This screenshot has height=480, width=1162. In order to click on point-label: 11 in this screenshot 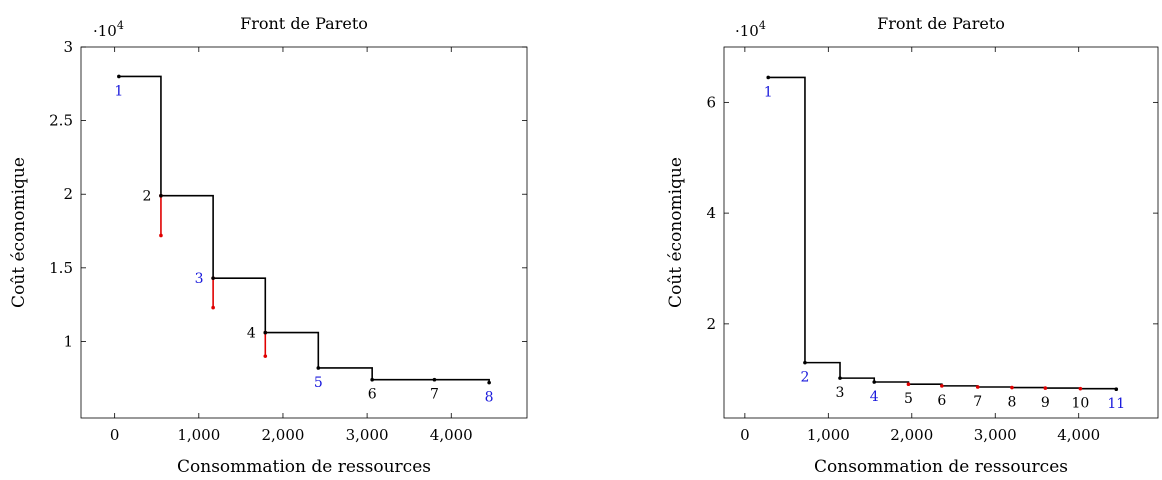, I will do `click(1116, 404)`.